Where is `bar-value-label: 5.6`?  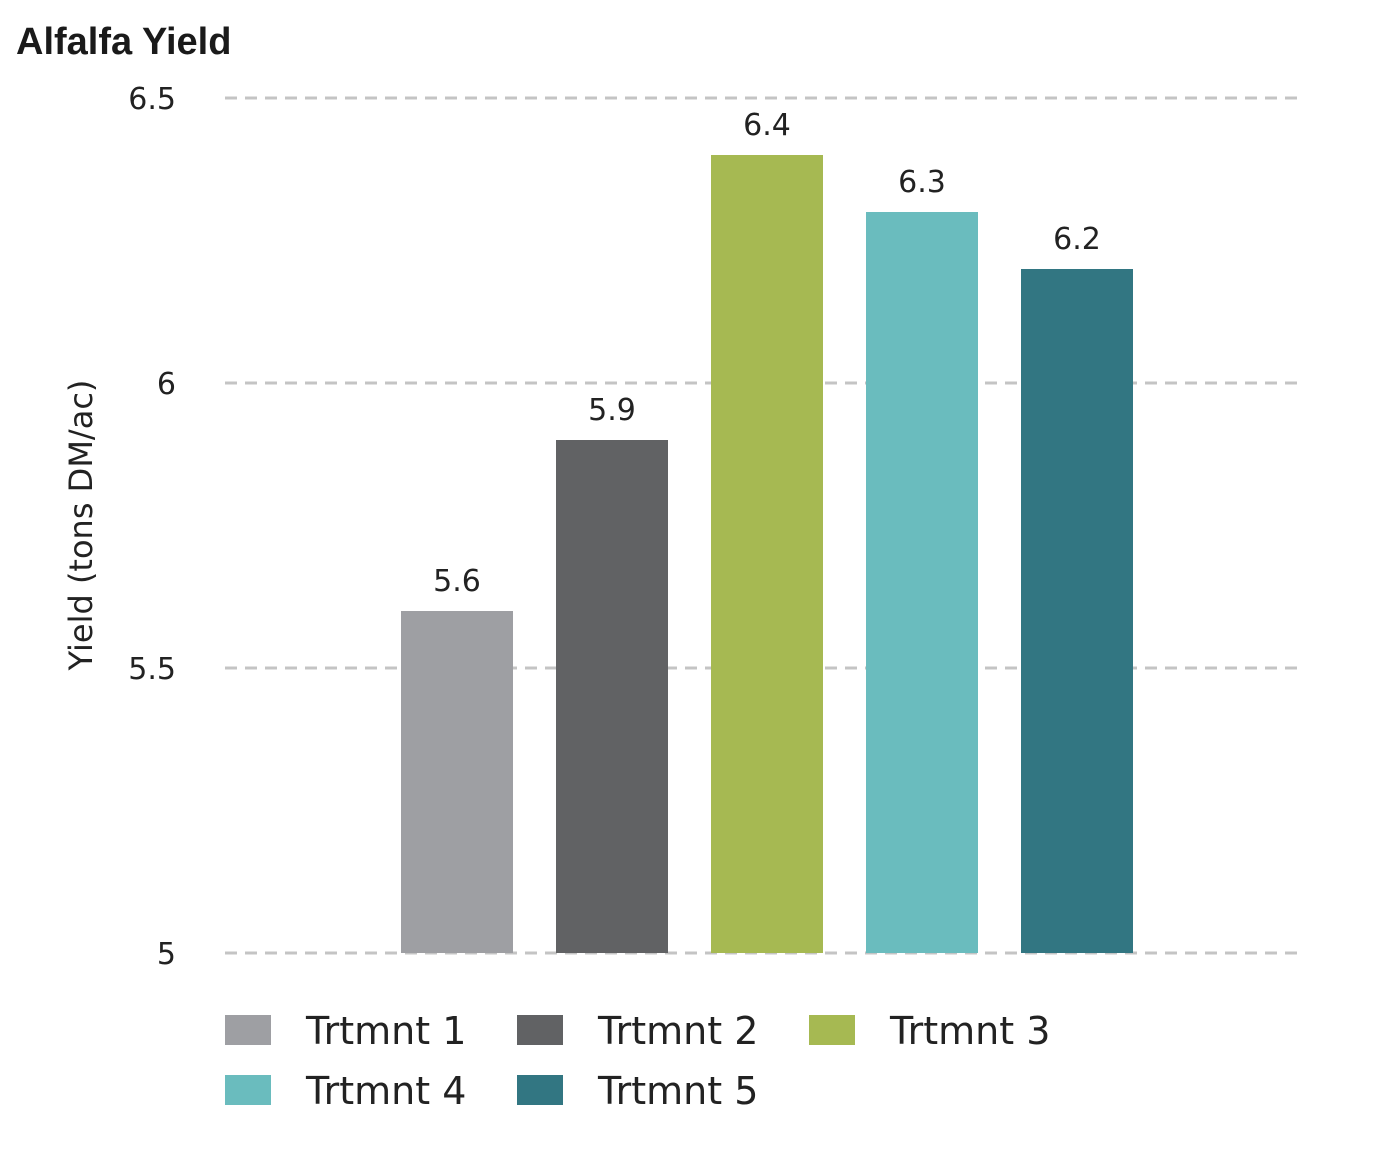 bar-value-label: 5.6 is located at coordinates (457, 581).